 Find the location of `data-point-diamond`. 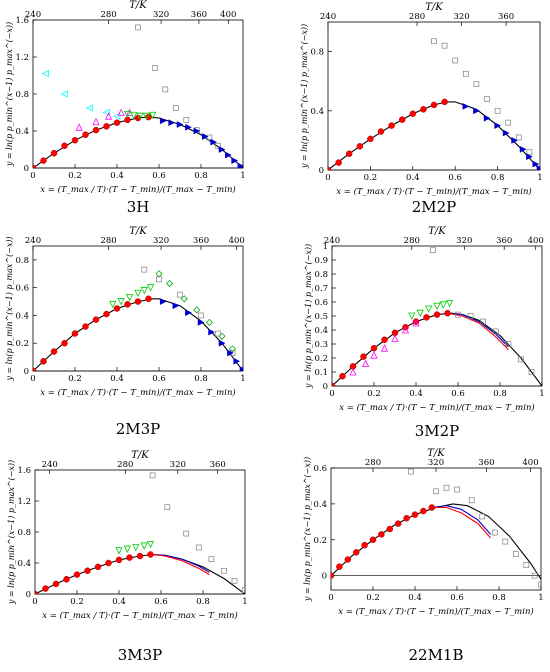

data-point-diamond is located at coordinates (209, 322).